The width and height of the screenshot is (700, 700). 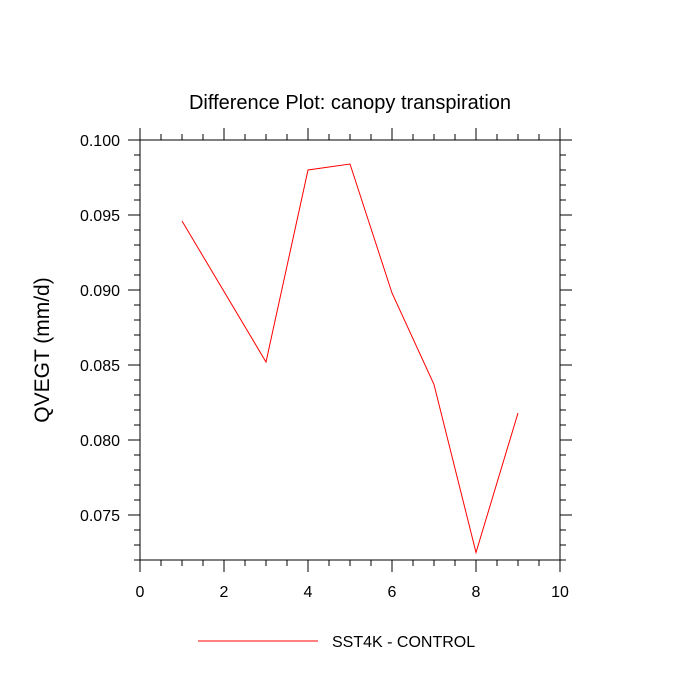 What do you see at coordinates (100, 216) in the screenshot?
I see `y-tick-label: 0.095` at bounding box center [100, 216].